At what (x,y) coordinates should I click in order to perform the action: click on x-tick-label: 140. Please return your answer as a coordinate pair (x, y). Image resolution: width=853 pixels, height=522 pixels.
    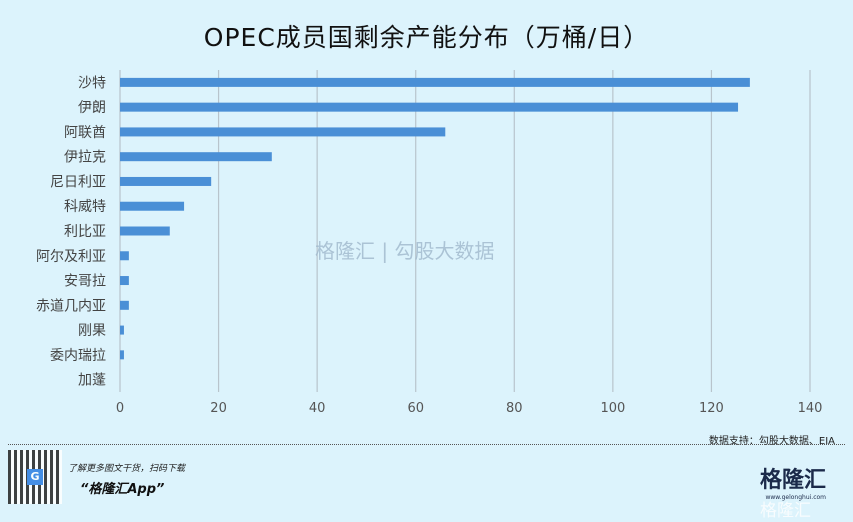
    Looking at the image, I should click on (810, 408).